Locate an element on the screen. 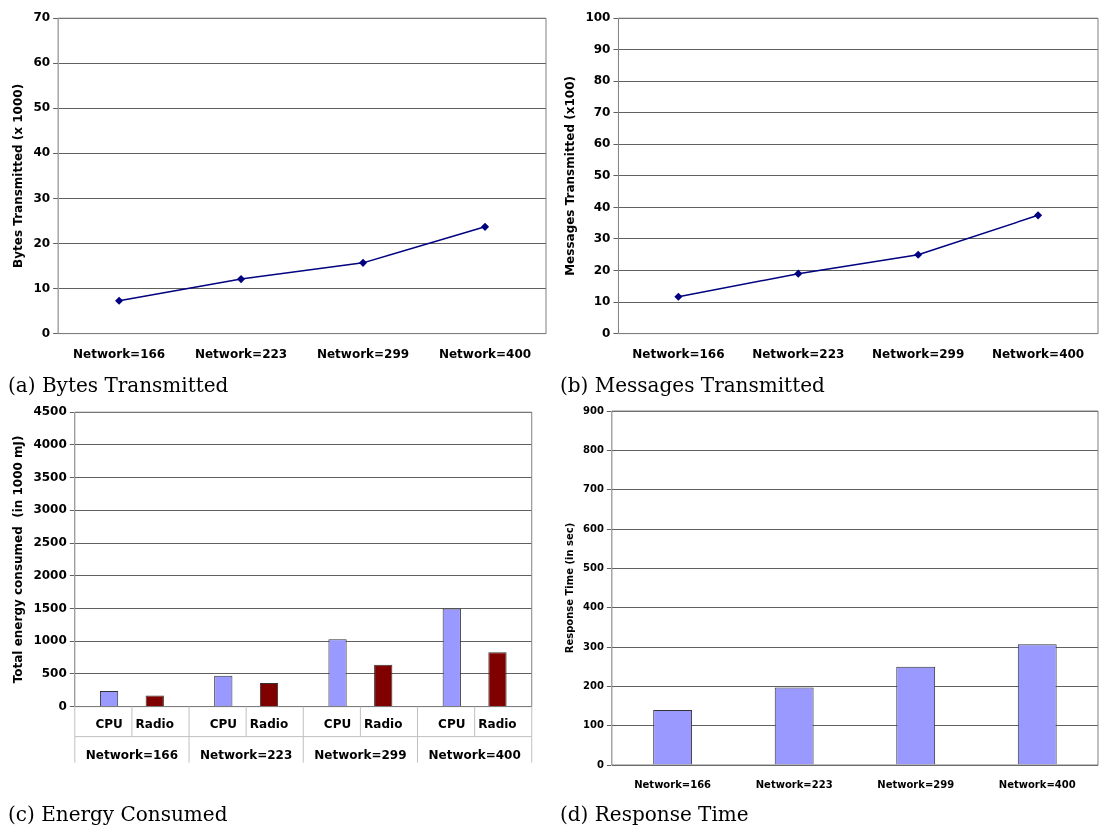  y-tick-label: 4000 is located at coordinates (50, 444).